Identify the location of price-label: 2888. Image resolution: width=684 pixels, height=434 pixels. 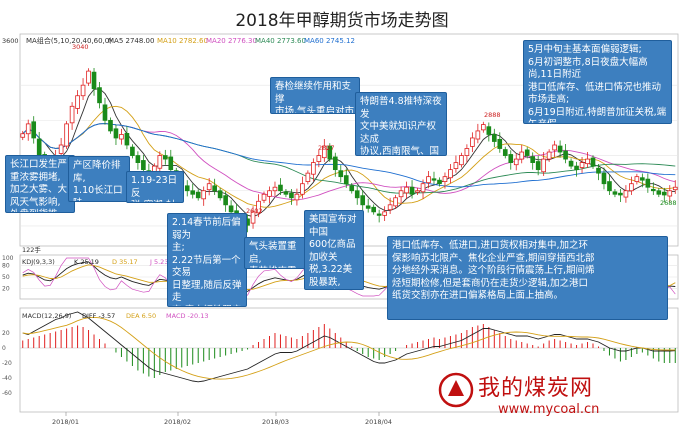
(492, 115).